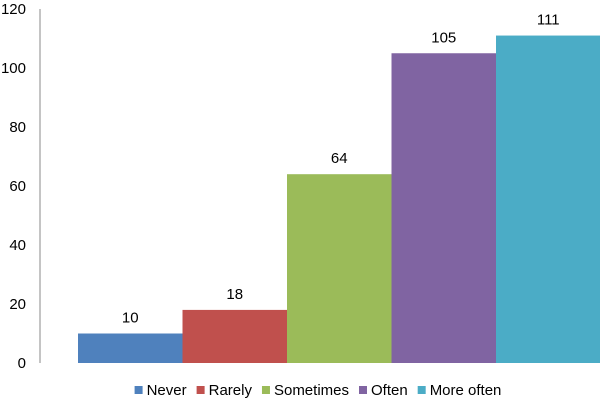 This screenshot has height=404, width=600. I want to click on y-tick-label: 80, so click(17, 127).